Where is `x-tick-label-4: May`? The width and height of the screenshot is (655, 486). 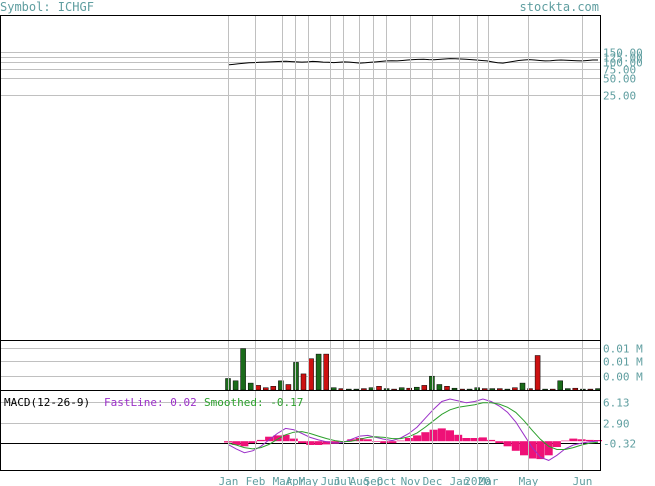
x-tick-label-4: May is located at coordinates (309, 480).